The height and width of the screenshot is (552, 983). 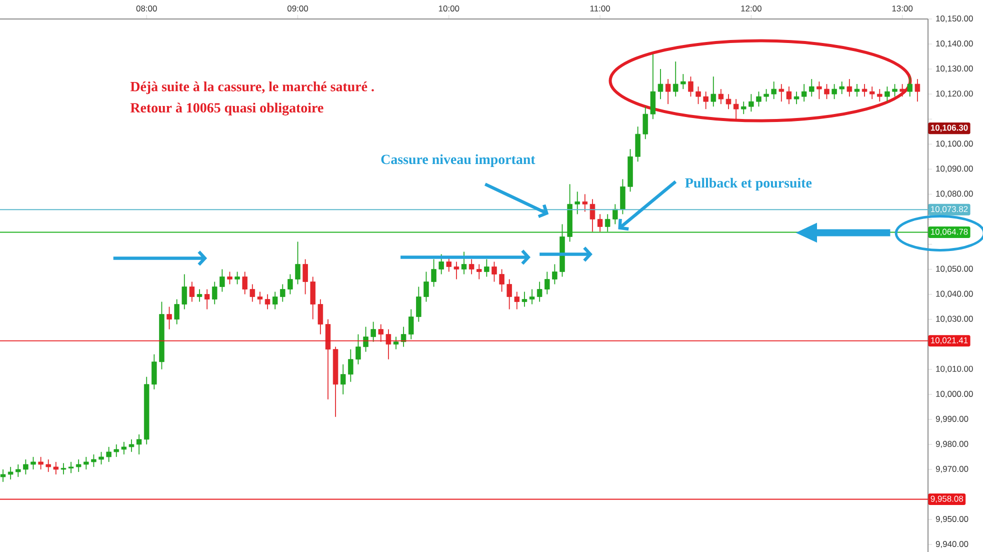 I want to click on annotation: Déjà suite à la cassure, le marché saturé ., so click(x=252, y=87).